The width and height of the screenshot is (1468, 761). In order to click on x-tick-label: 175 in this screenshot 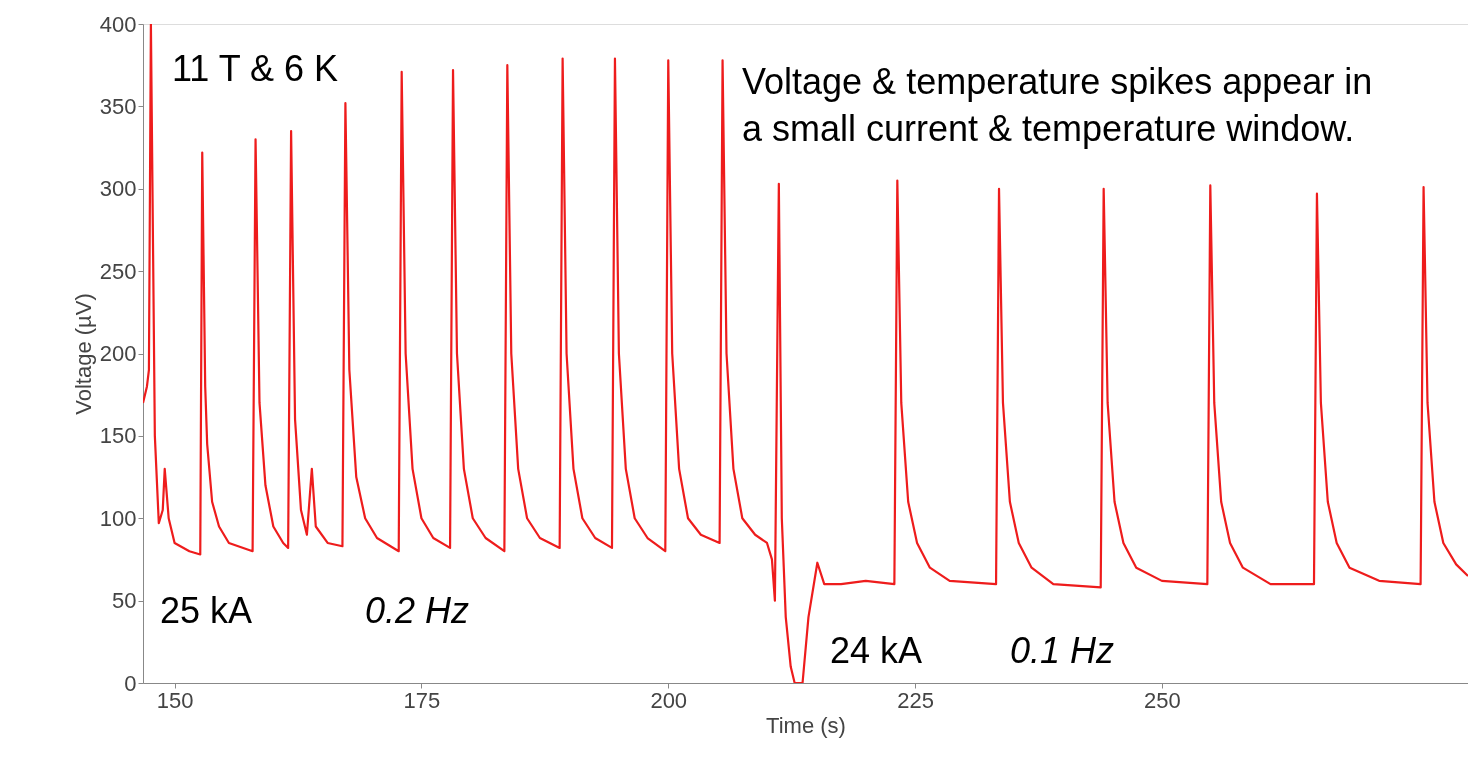, I will do `click(422, 700)`.